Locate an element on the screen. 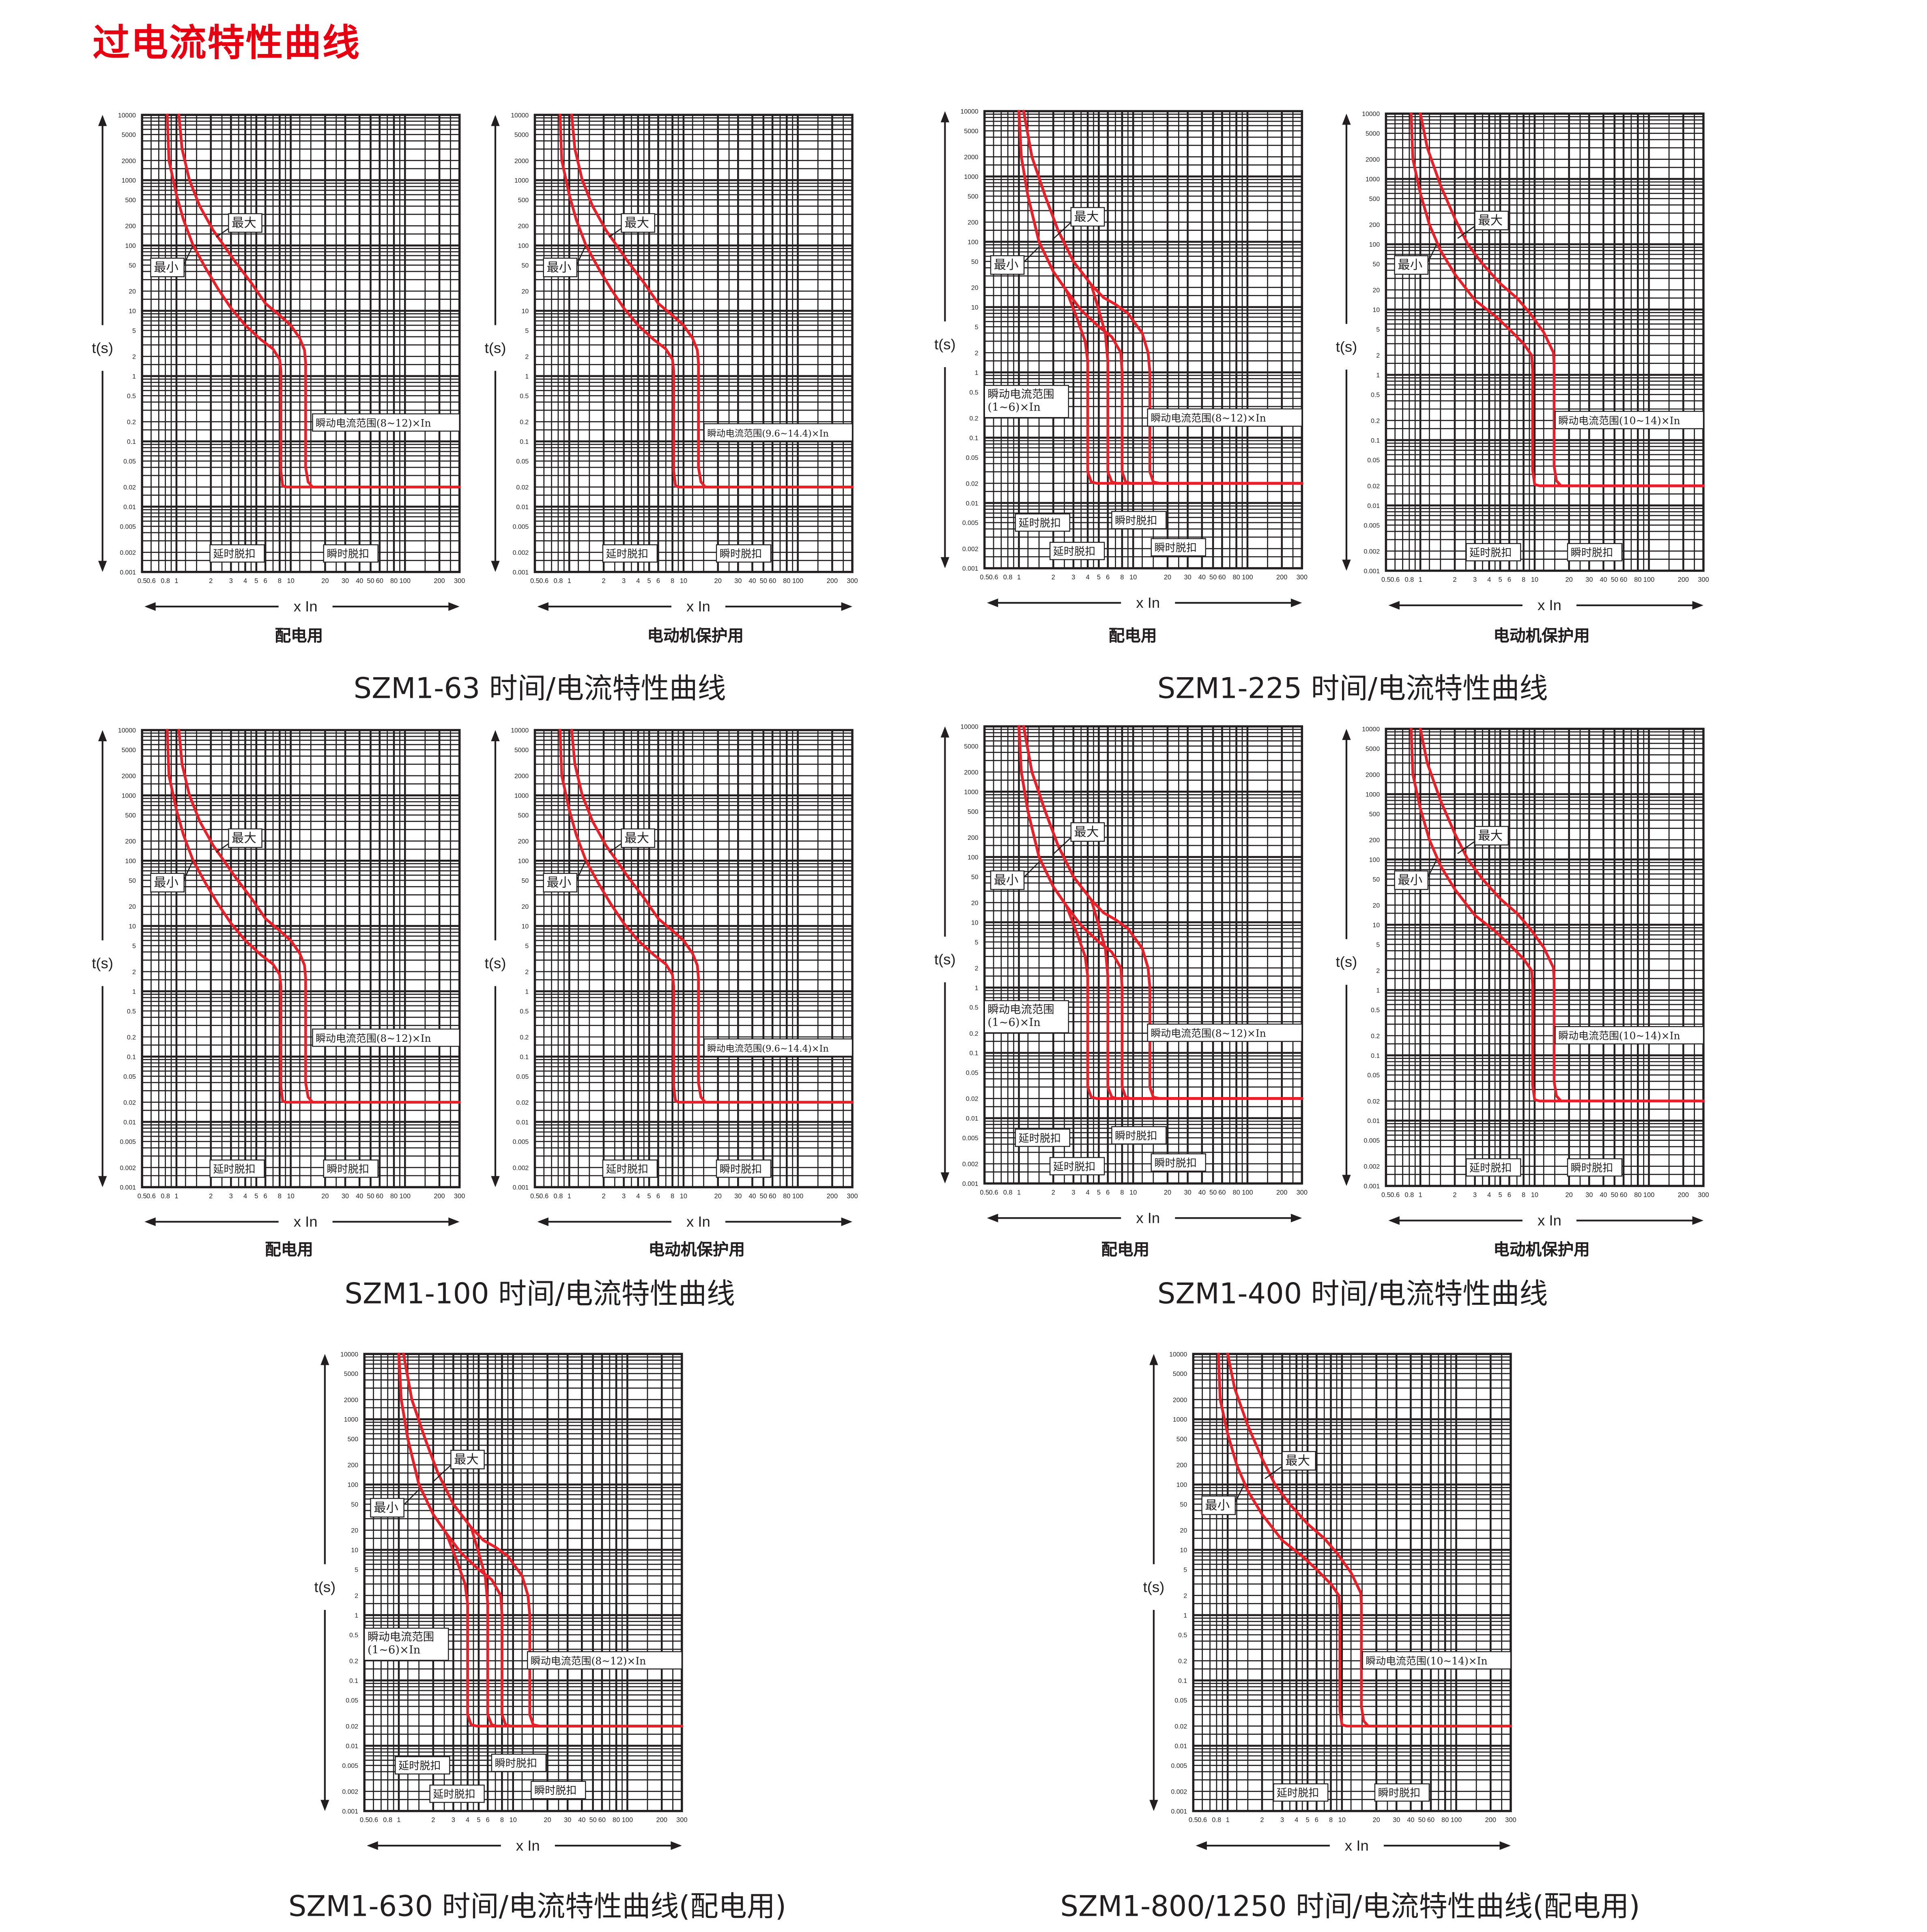  plot-frame is located at coordinates (1143, 955).